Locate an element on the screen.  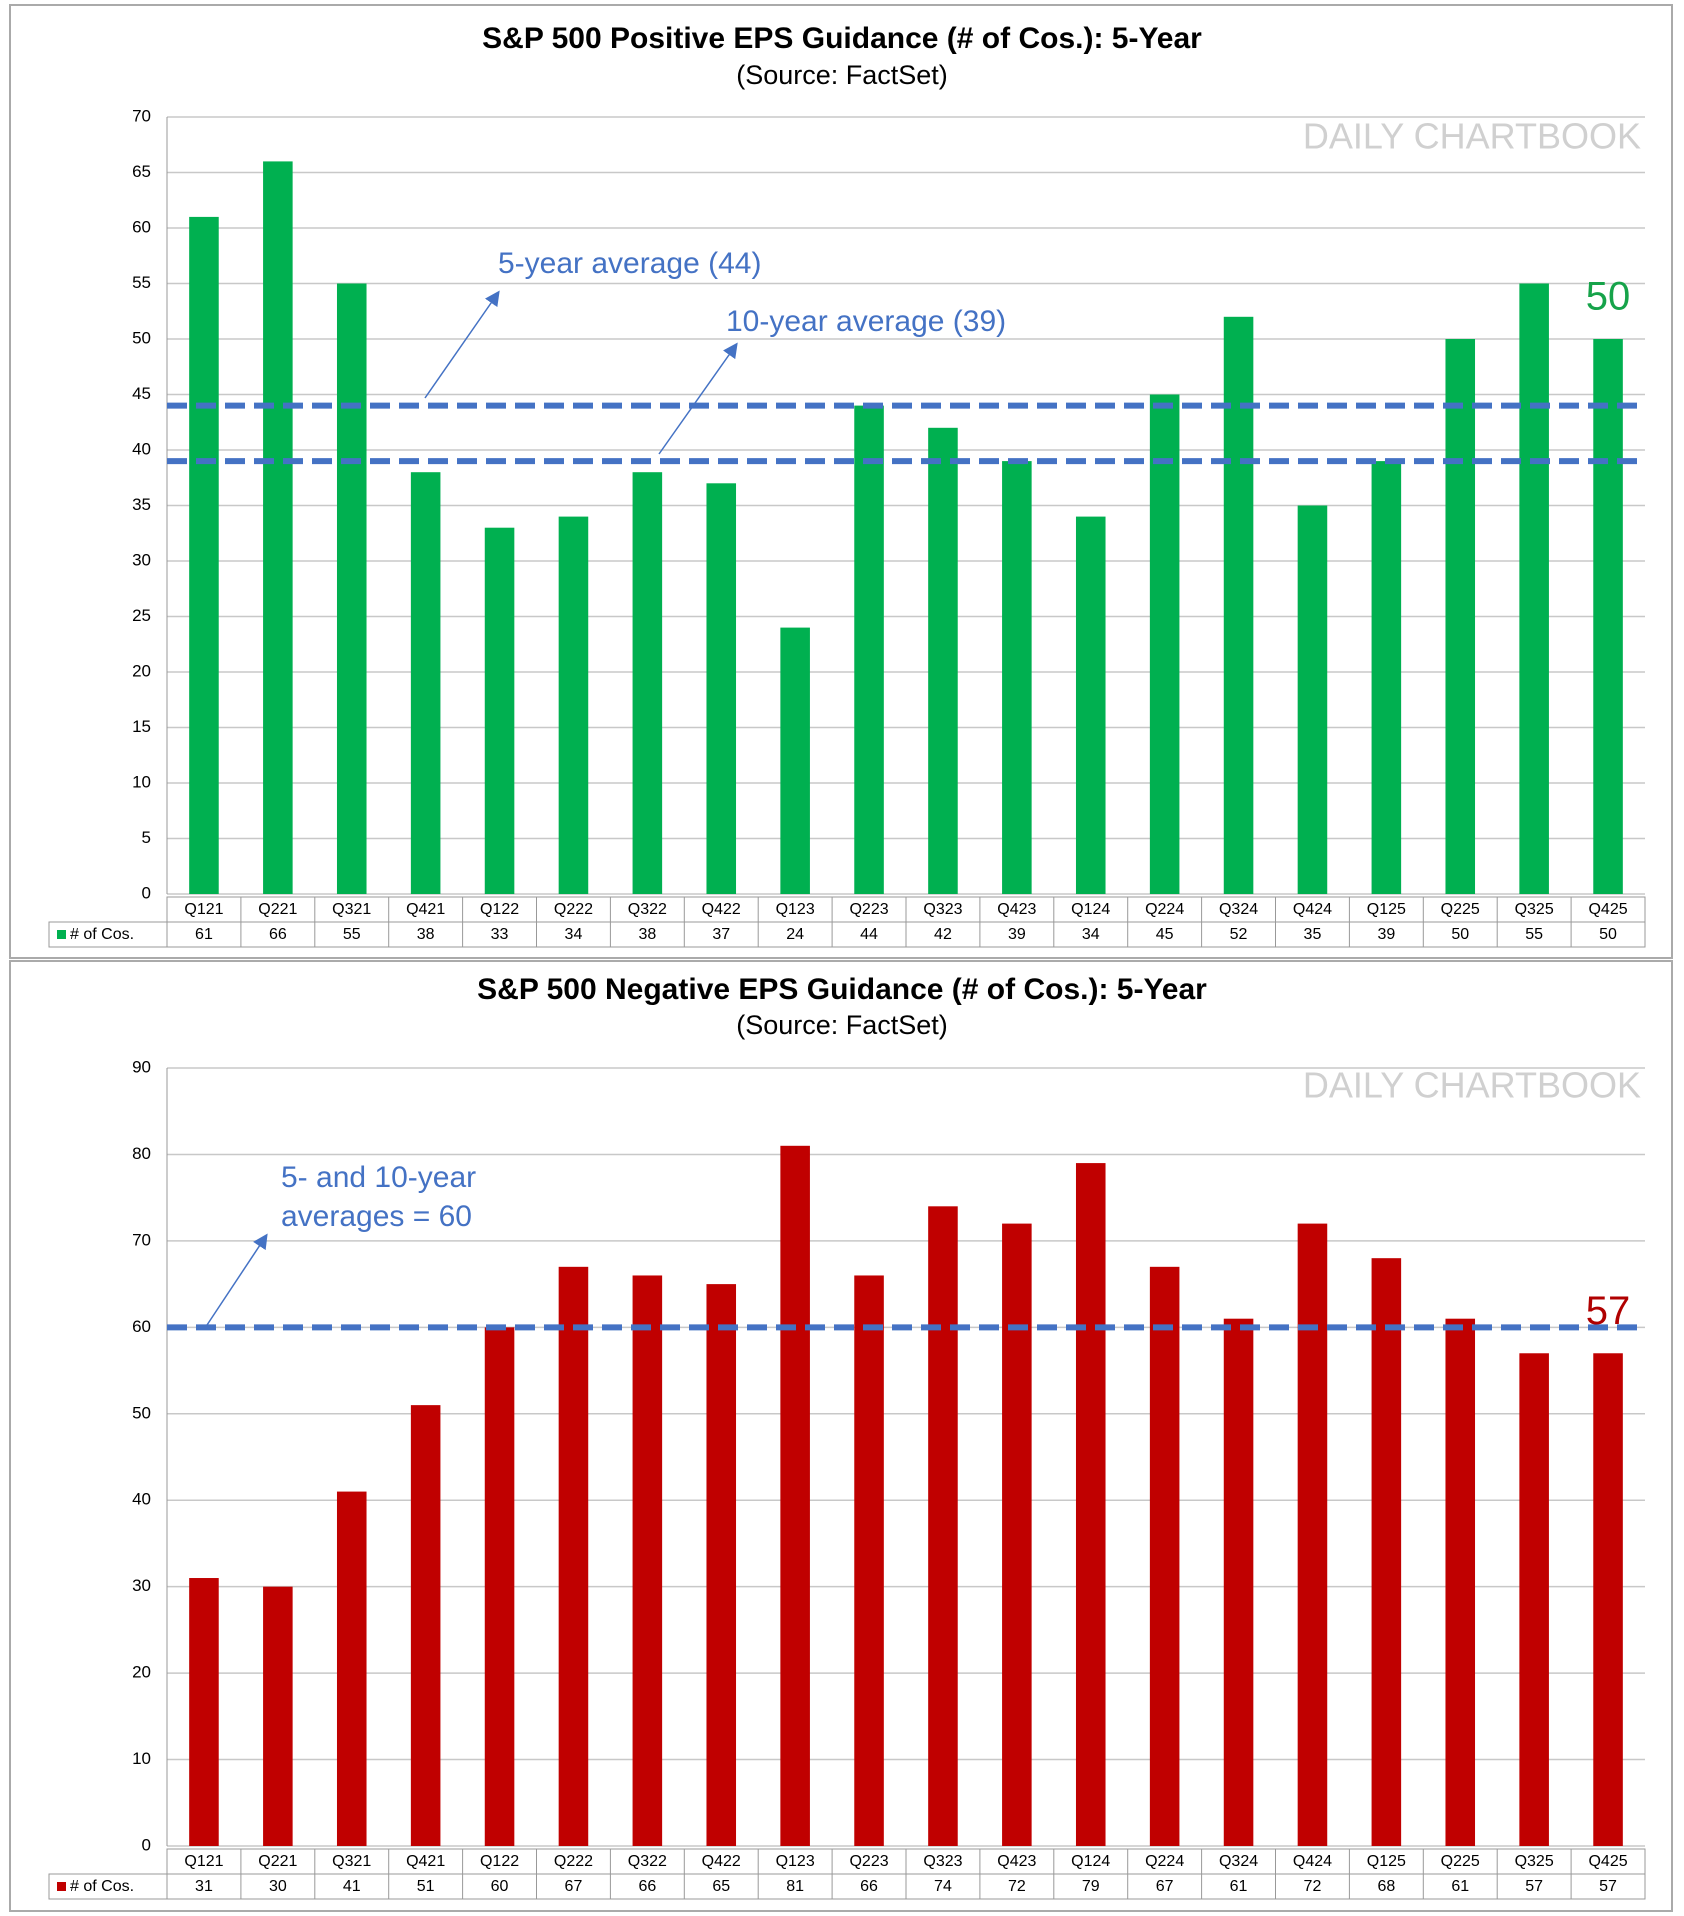
x-tick-label: Q224 is located at coordinates (1164, 909).